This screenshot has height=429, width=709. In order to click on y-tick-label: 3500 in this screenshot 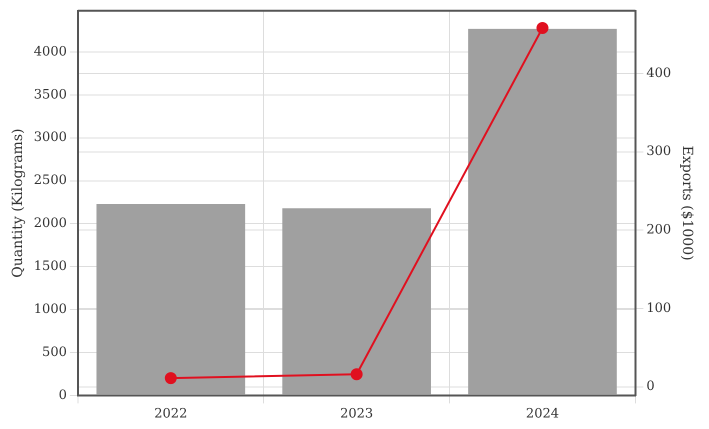, I will do `click(50, 94)`.